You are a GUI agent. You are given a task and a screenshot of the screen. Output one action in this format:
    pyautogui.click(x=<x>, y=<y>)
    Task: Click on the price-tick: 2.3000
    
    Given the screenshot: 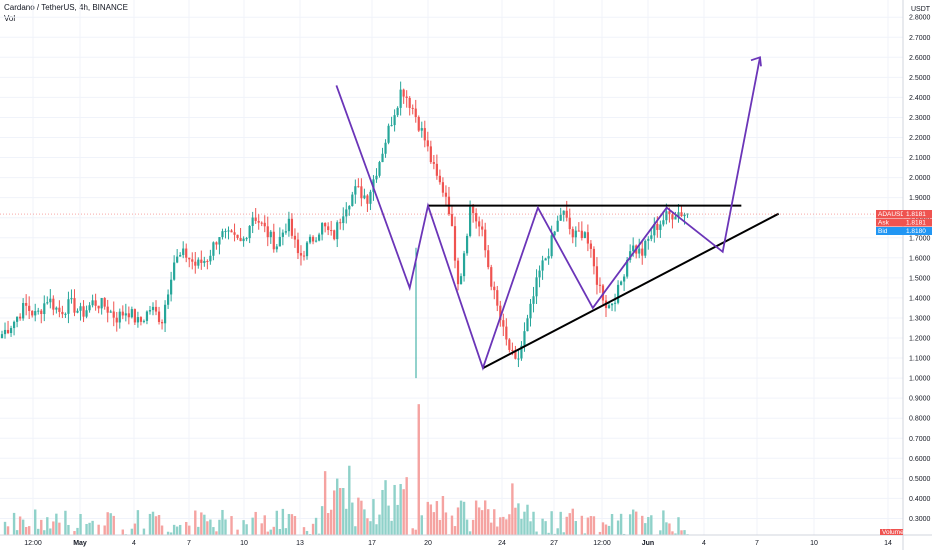 What is the action you would take?
    pyautogui.click(x=920, y=118)
    